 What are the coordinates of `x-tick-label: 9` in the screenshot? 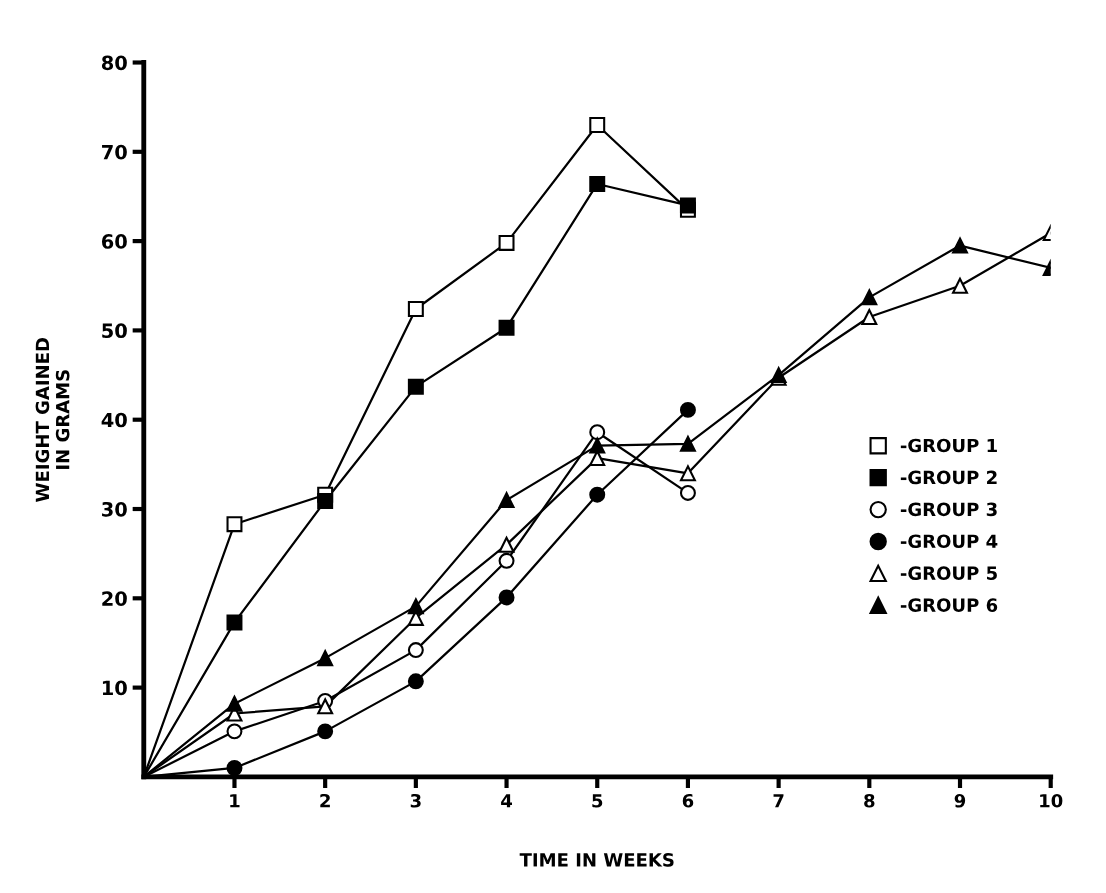 It's located at (960, 800).